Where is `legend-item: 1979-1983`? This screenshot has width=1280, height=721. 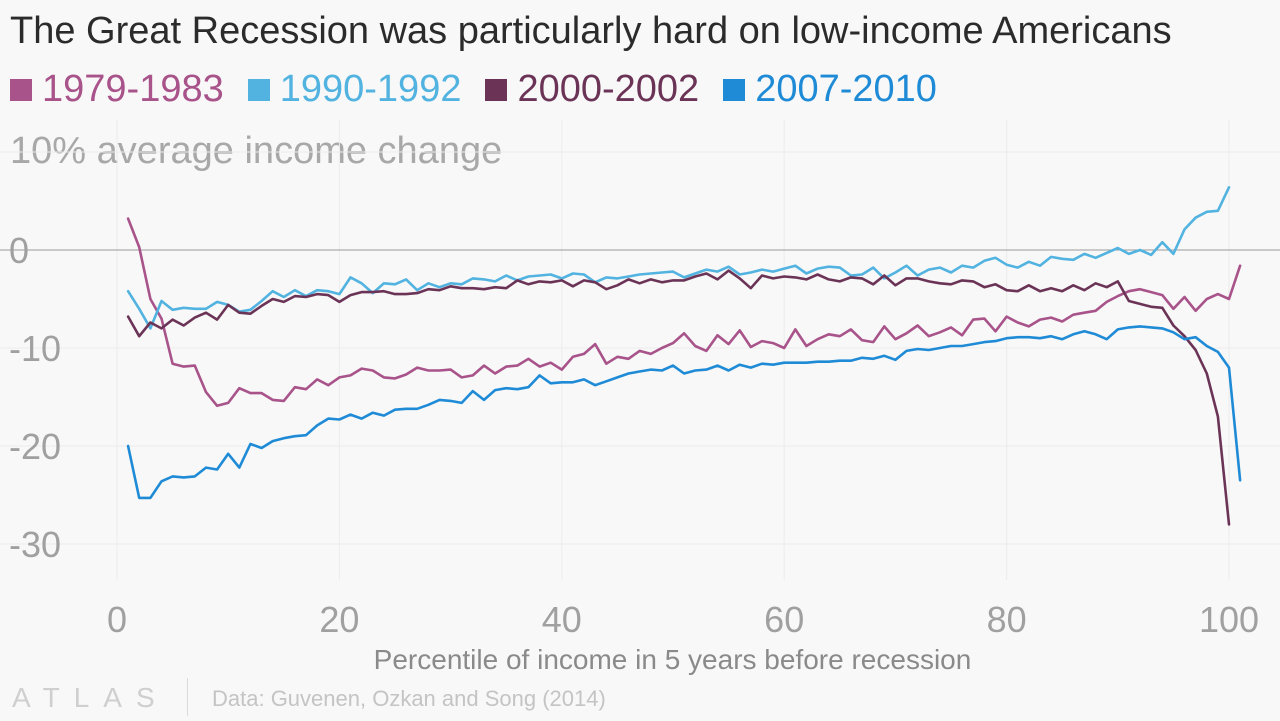 legend-item: 1979-1983 is located at coordinates (117, 89).